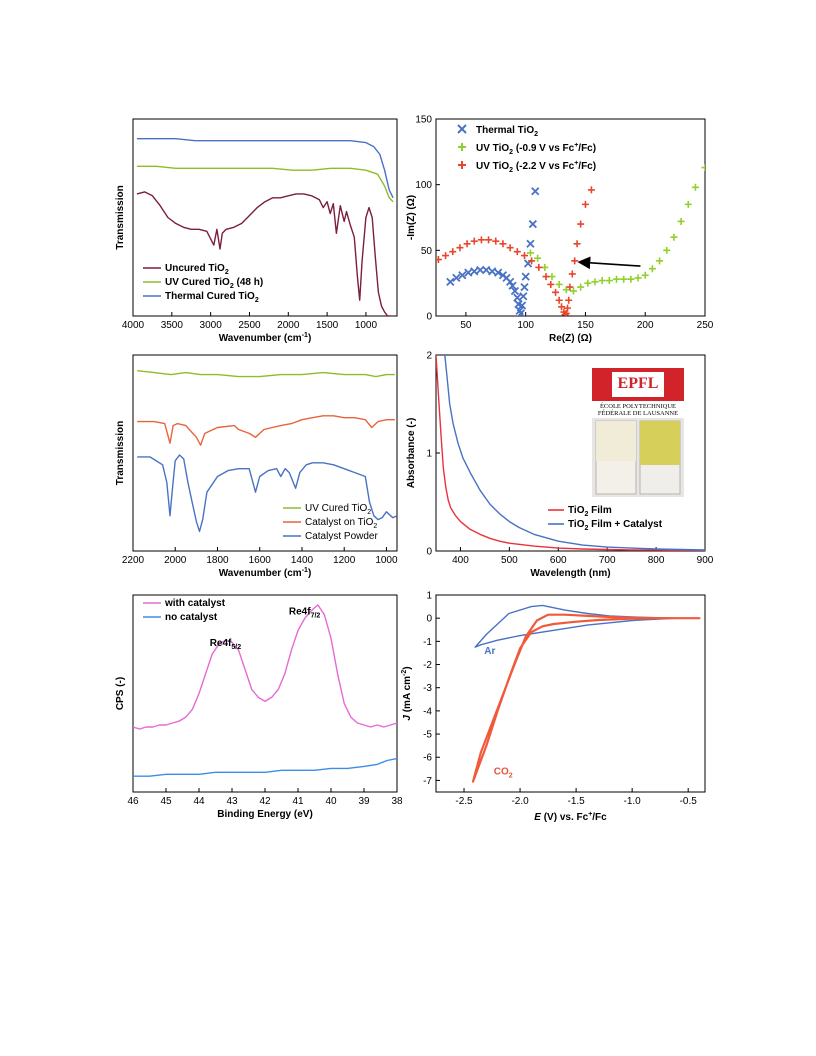  What do you see at coordinates (427, 711) in the screenshot?
I see `y-tick-label: -4` at bounding box center [427, 711].